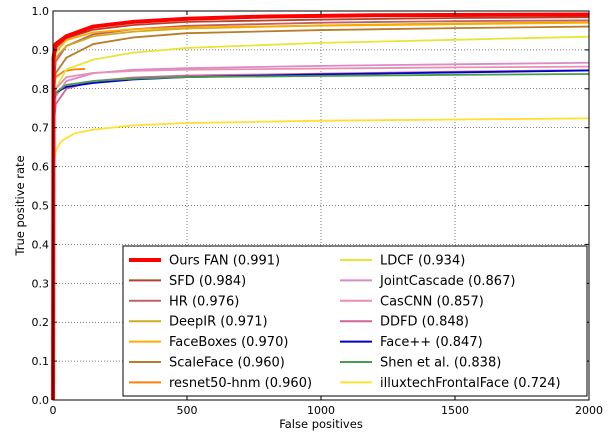  I want to click on y-tick-label: 0.7, so click(41, 128).